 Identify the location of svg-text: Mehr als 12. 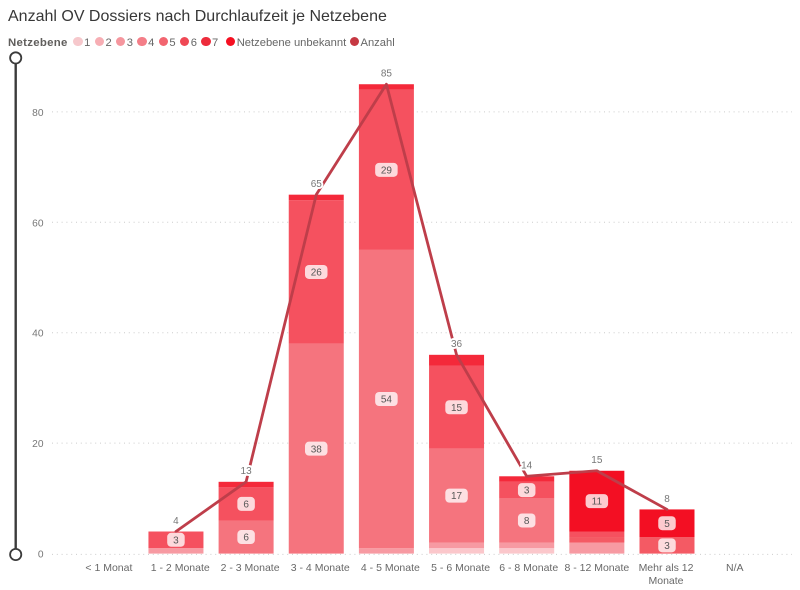
(666, 568).